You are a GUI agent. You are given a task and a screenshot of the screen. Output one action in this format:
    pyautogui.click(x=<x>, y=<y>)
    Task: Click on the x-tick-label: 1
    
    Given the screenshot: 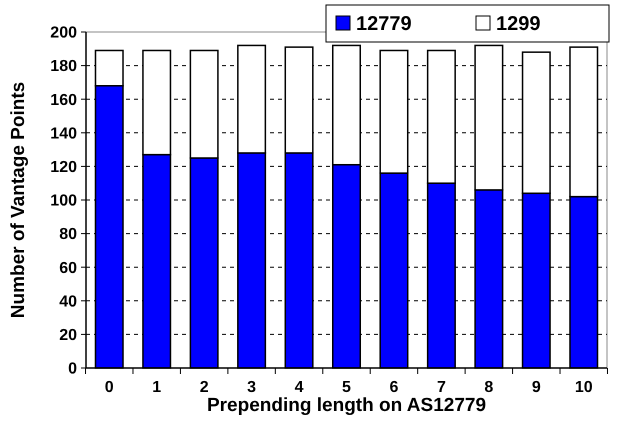 What is the action you would take?
    pyautogui.click(x=157, y=387)
    